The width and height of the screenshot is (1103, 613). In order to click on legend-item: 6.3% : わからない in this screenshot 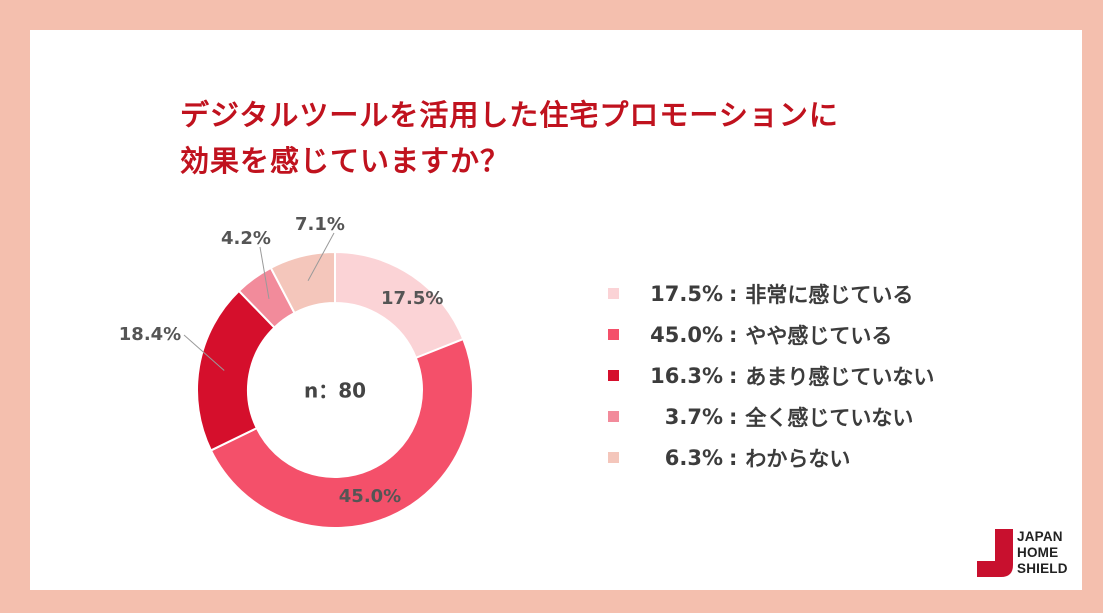, I will do `click(771, 457)`.